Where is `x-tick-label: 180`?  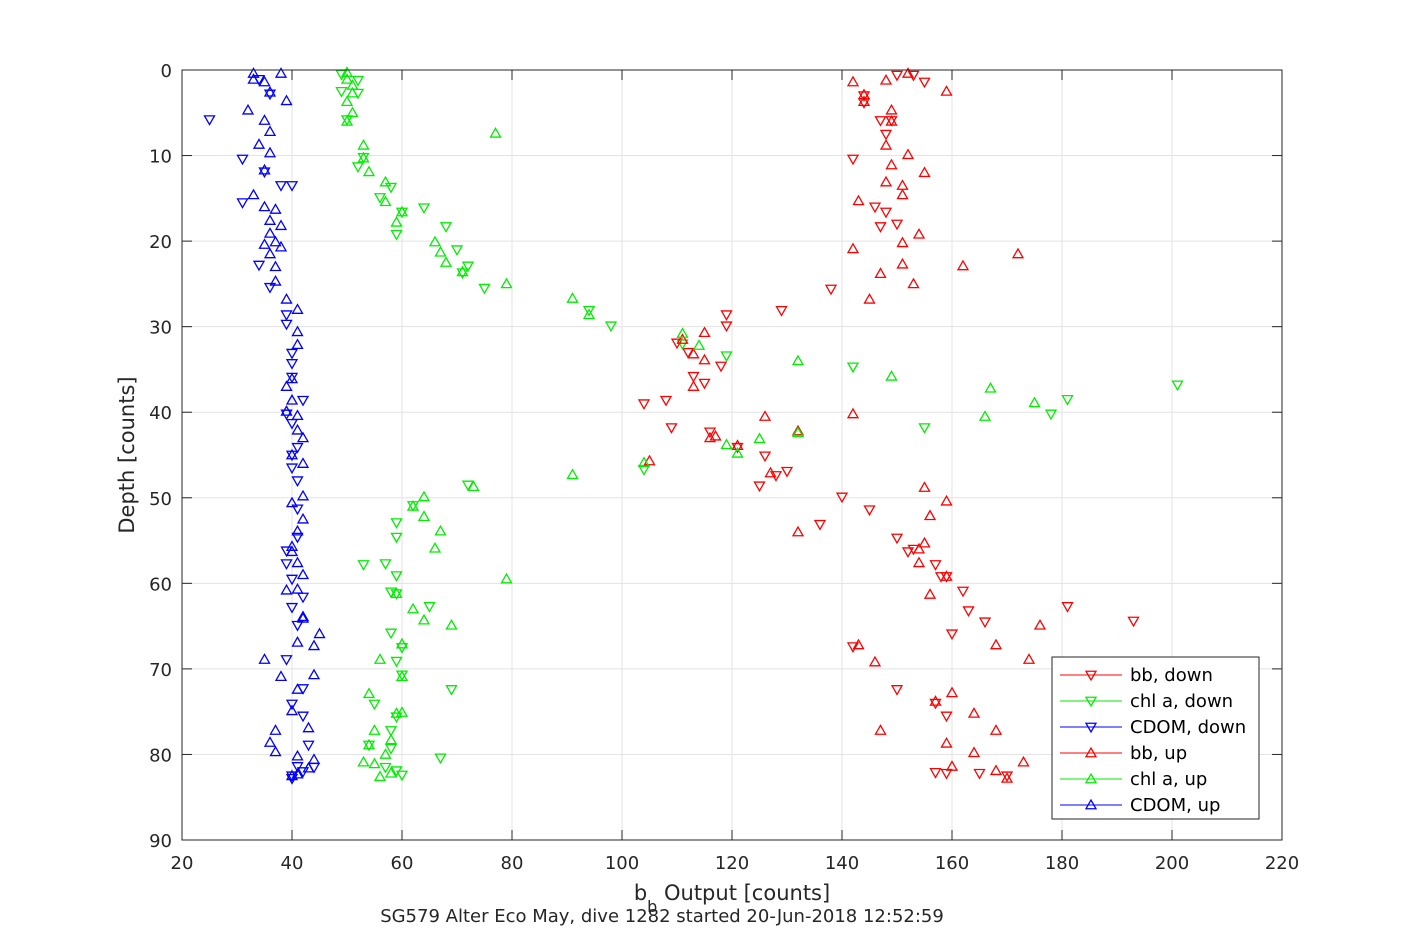
x-tick-label: 180 is located at coordinates (1062, 863).